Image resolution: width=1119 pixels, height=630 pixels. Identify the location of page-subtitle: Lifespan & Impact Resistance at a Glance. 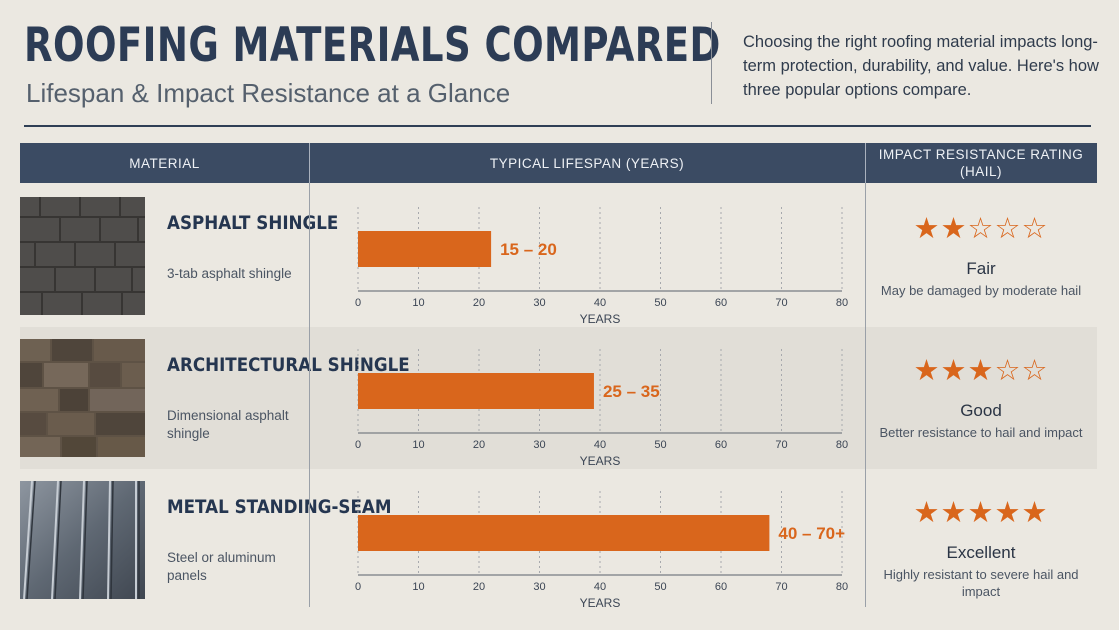
(268, 93).